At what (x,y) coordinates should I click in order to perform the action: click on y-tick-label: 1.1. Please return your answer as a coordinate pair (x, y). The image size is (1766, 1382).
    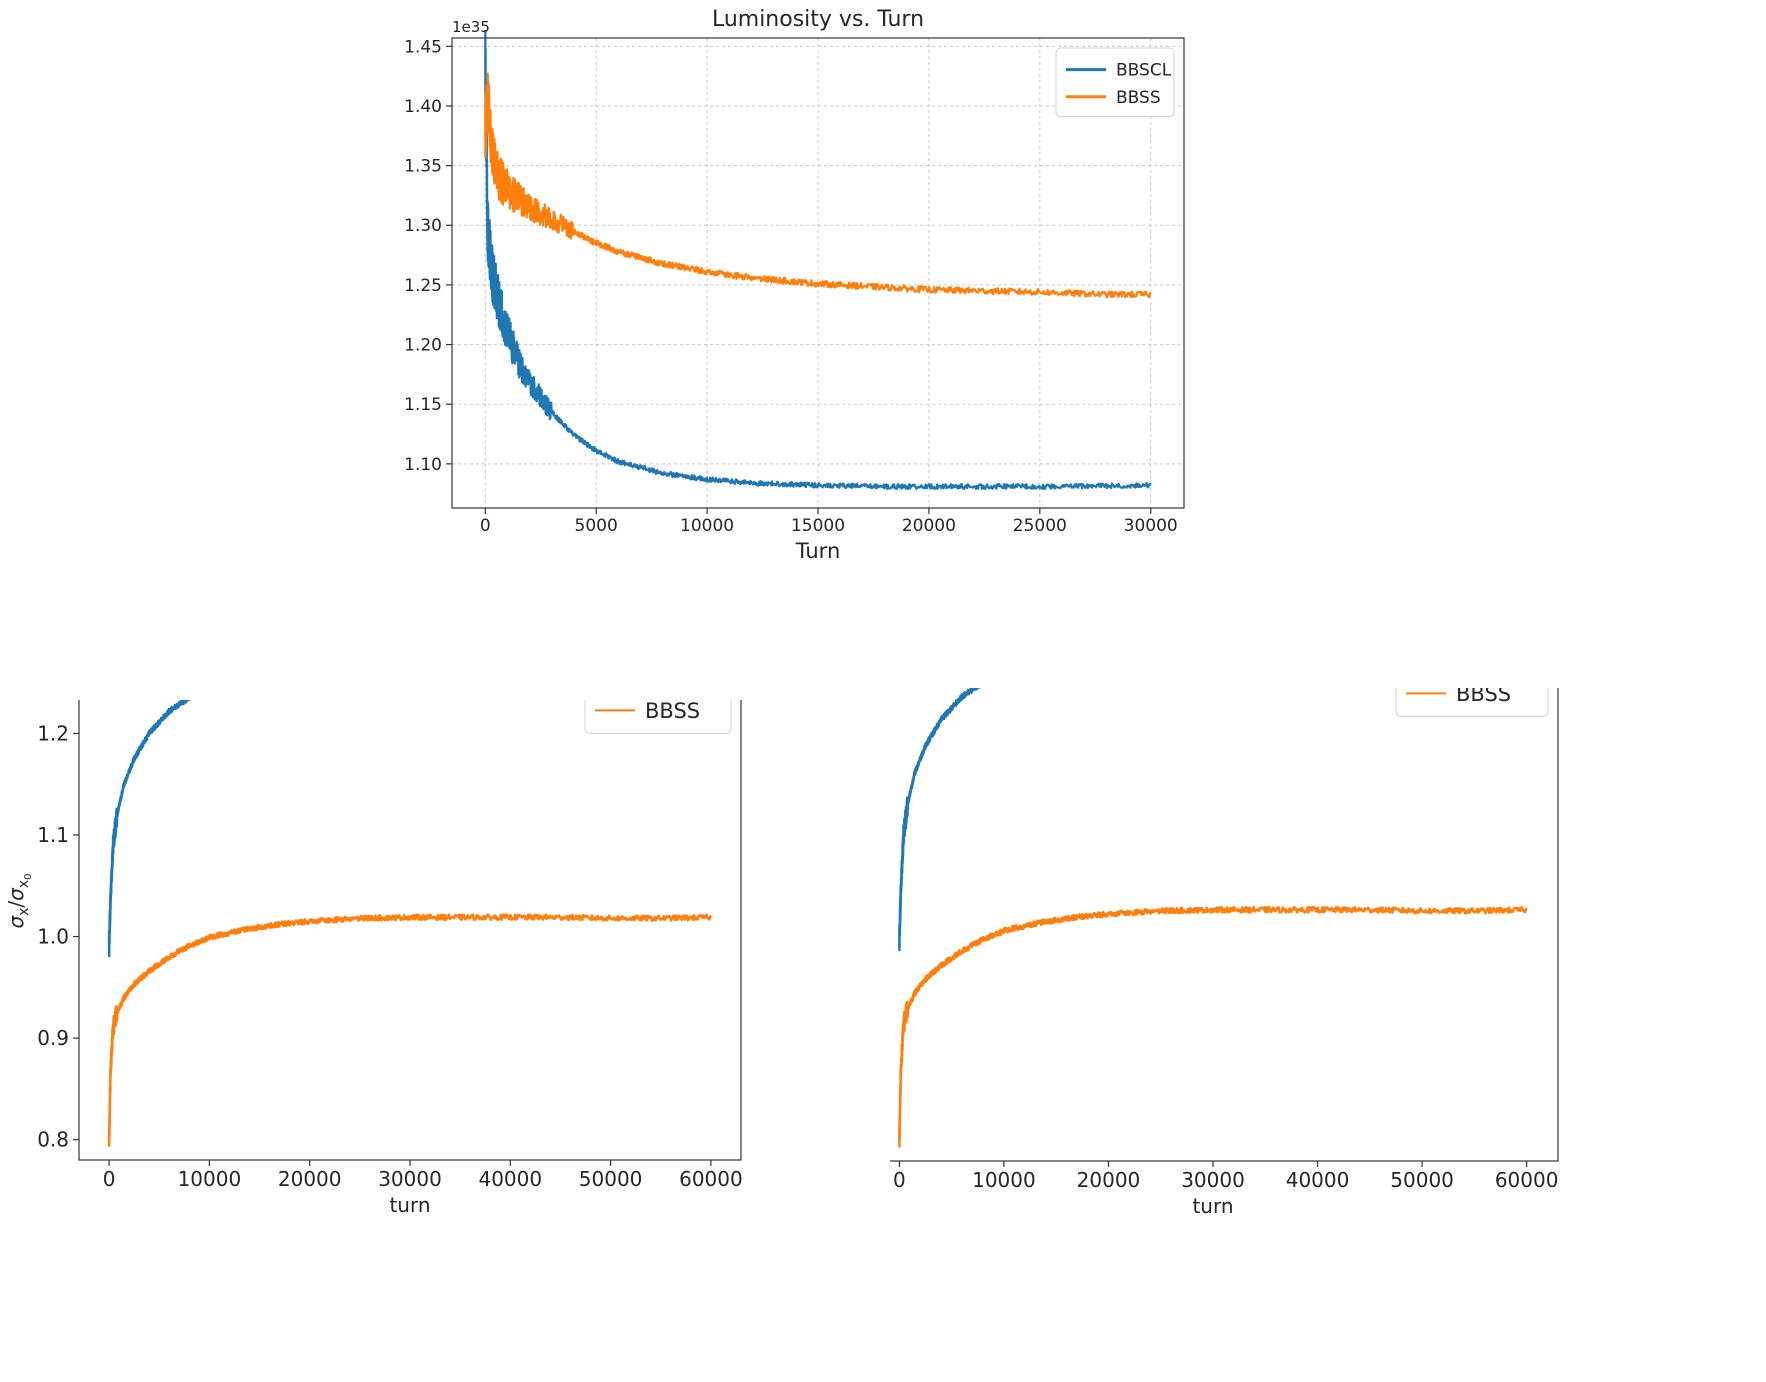
    Looking at the image, I should click on (53, 835).